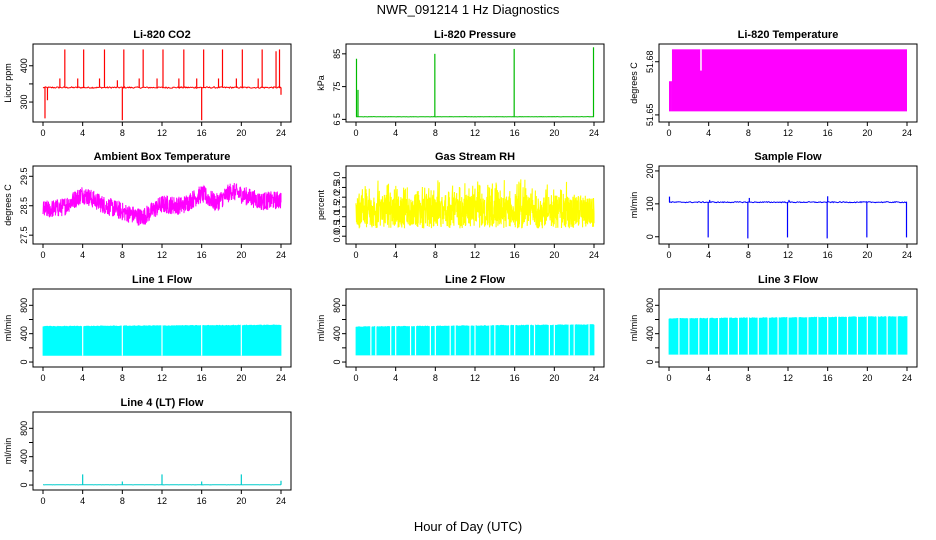  Describe the element at coordinates (8, 83) in the screenshot. I see `y-axis-label: Licor ppm` at that location.